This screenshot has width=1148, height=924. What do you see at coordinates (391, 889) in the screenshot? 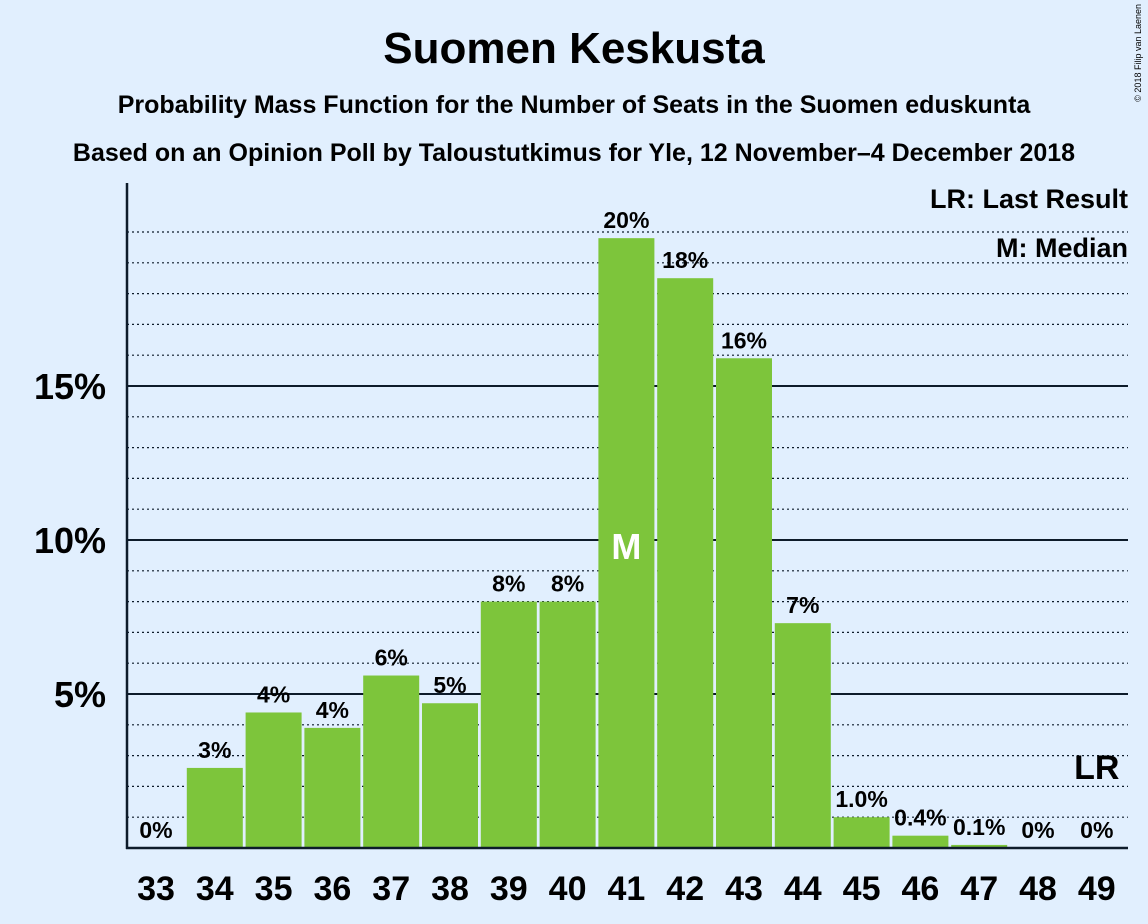
I see `x-tick-label-37: 37` at bounding box center [391, 889].